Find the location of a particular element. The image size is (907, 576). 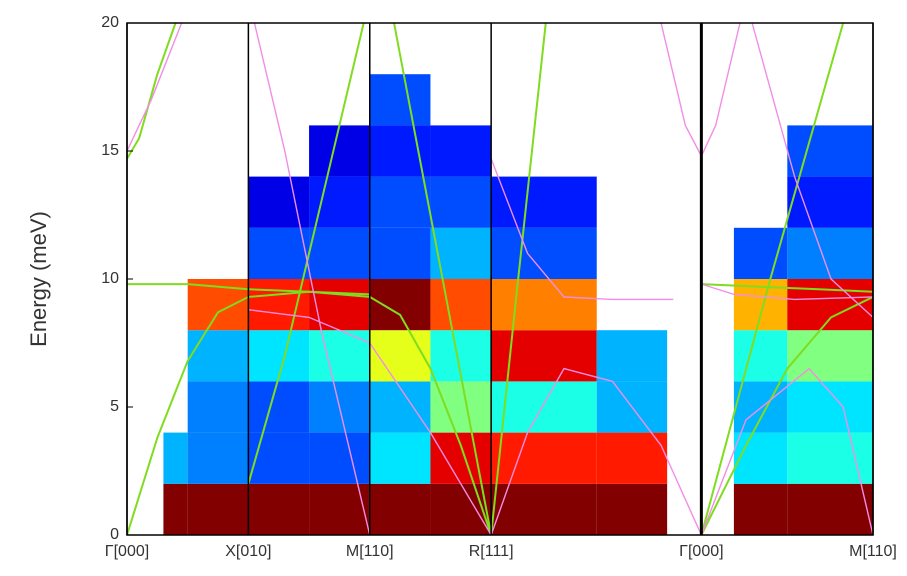

y-tick-label: 5 is located at coordinates (114, 406).